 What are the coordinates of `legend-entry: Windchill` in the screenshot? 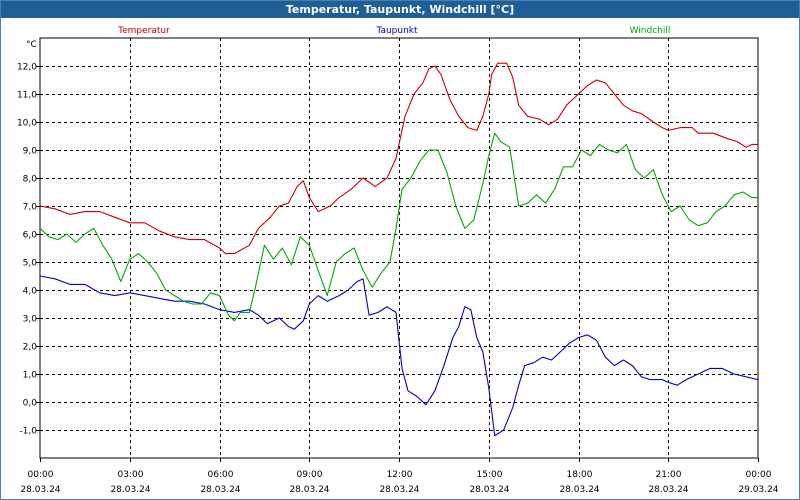 It's located at (650, 31).